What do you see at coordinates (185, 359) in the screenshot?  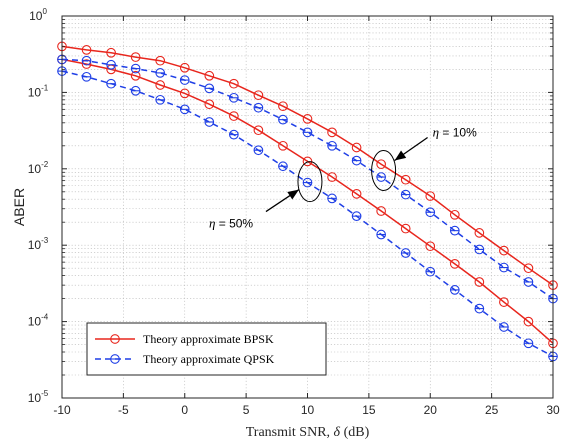 I see `legend-item: Theory approximate QPSK` at bounding box center [185, 359].